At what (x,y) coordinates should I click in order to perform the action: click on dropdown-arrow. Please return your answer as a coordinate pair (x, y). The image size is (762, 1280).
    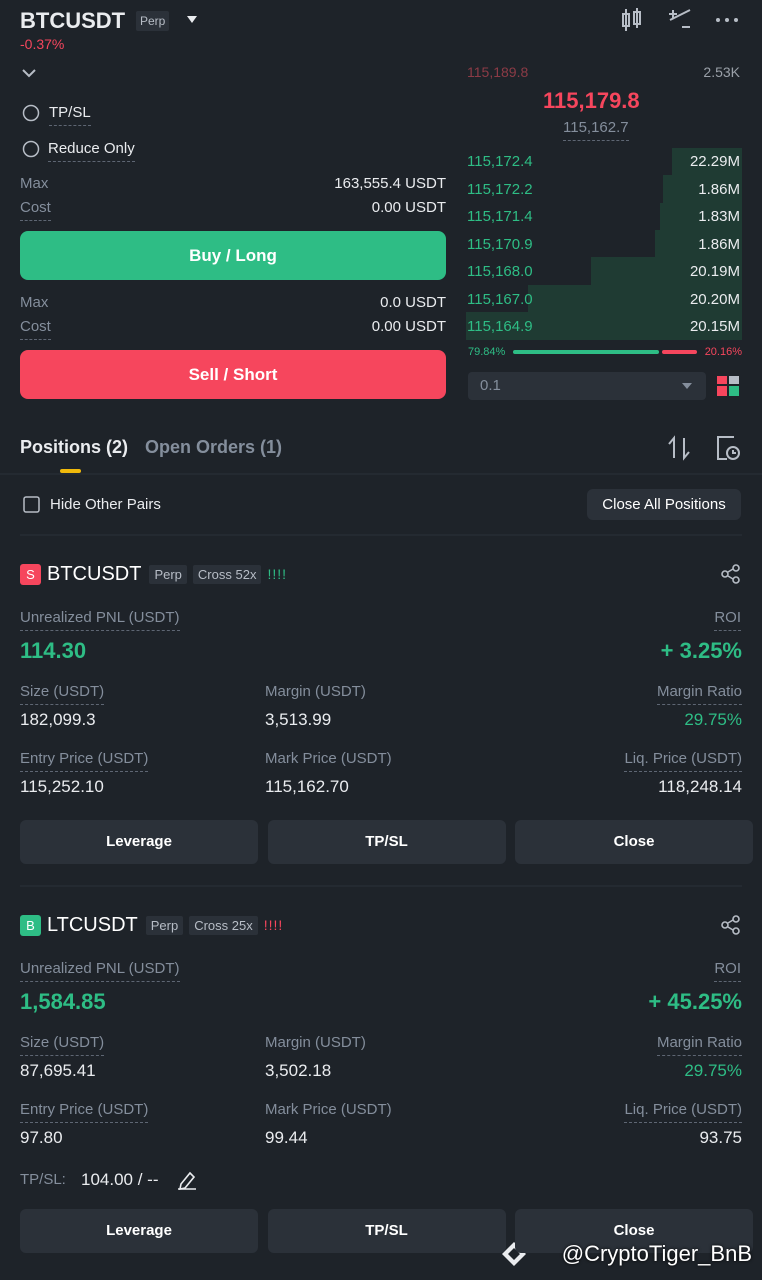
    Looking at the image, I should click on (192, 19).